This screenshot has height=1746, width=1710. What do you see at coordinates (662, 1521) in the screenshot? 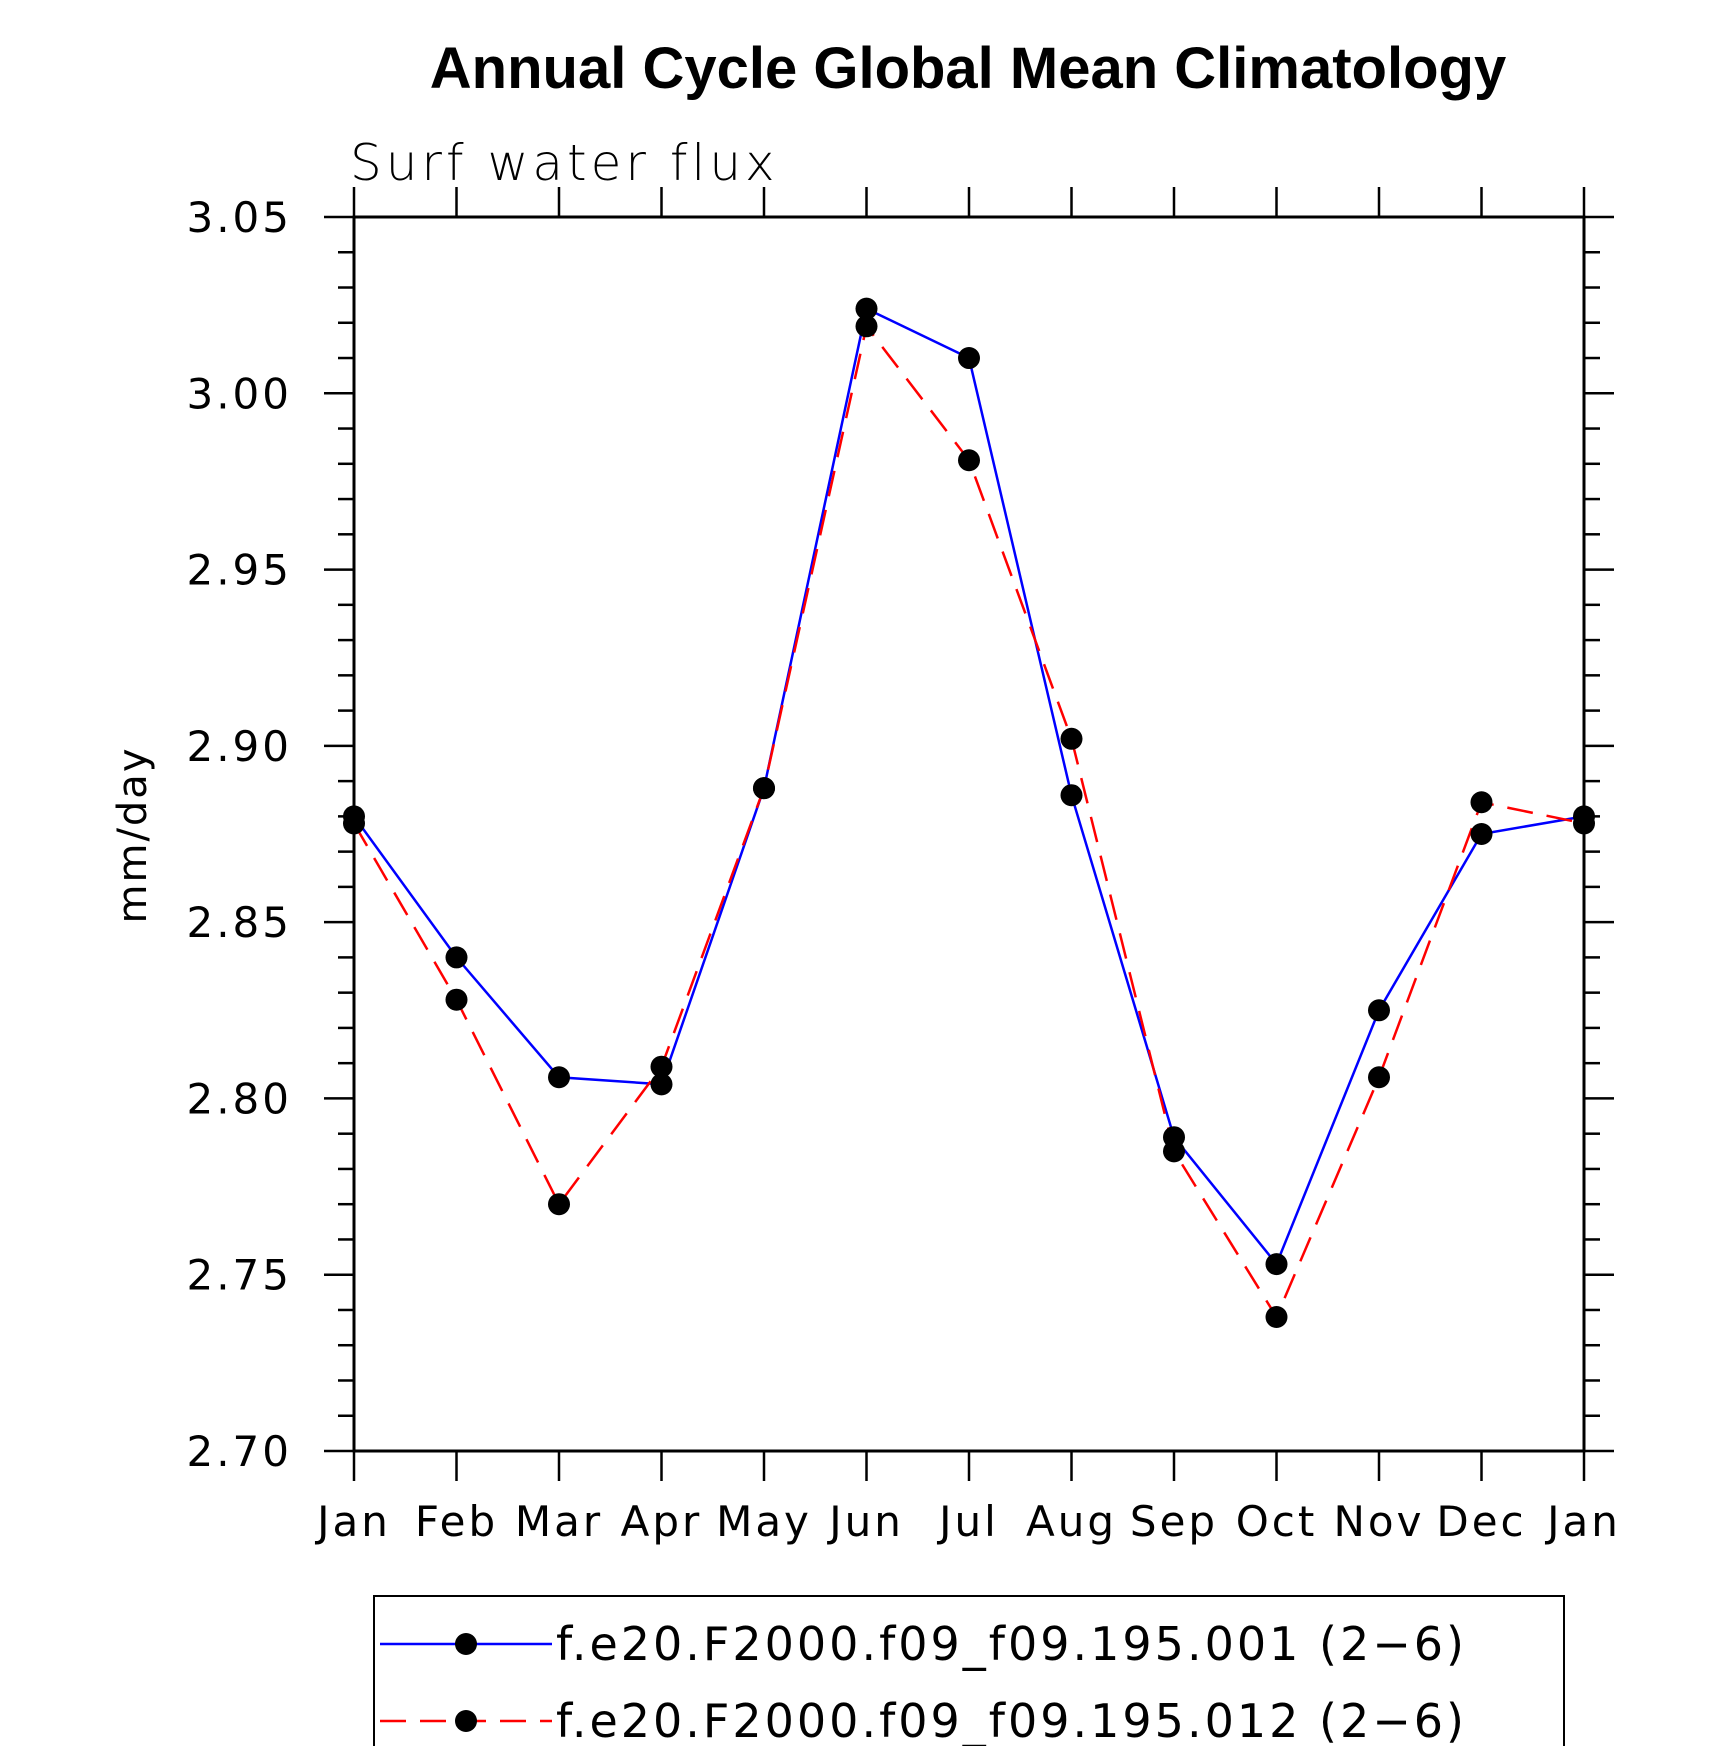
I see `x-tick-label: Apr` at bounding box center [662, 1521].